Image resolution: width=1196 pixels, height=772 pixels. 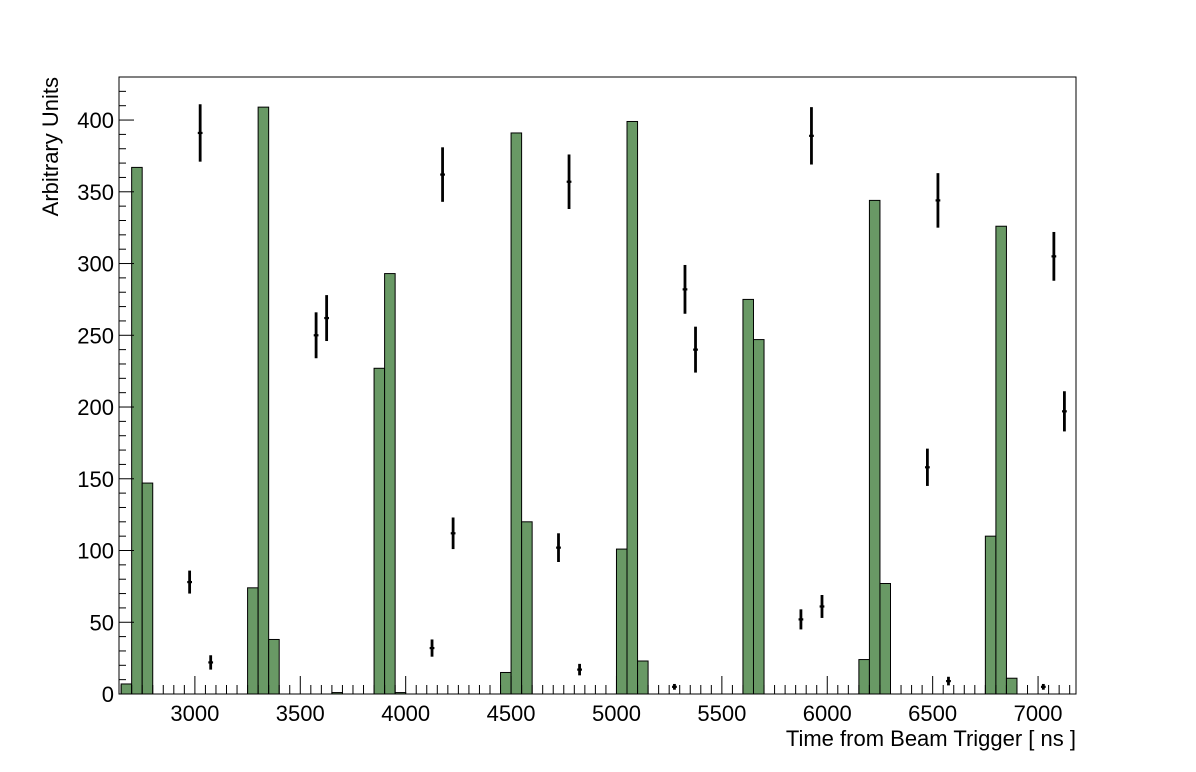 I want to click on y-axis-title: Arbitrary Units, so click(x=50, y=146).